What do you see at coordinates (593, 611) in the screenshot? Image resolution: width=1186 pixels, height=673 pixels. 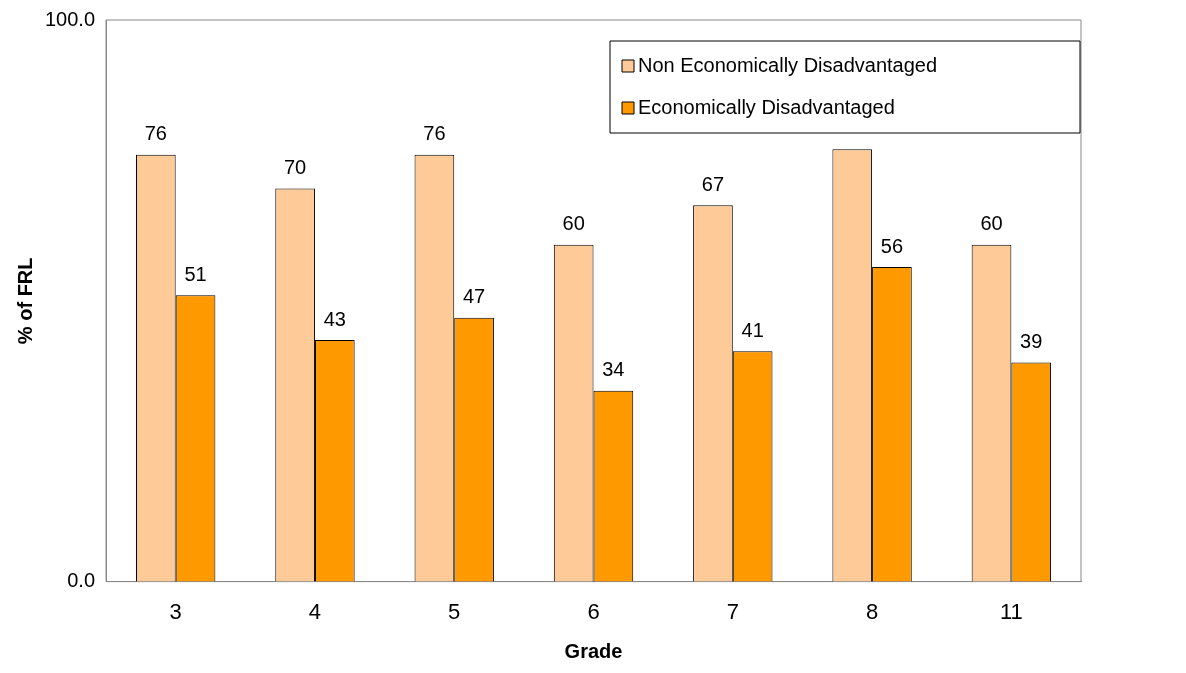 I see `x-tick-label: 6` at bounding box center [593, 611].